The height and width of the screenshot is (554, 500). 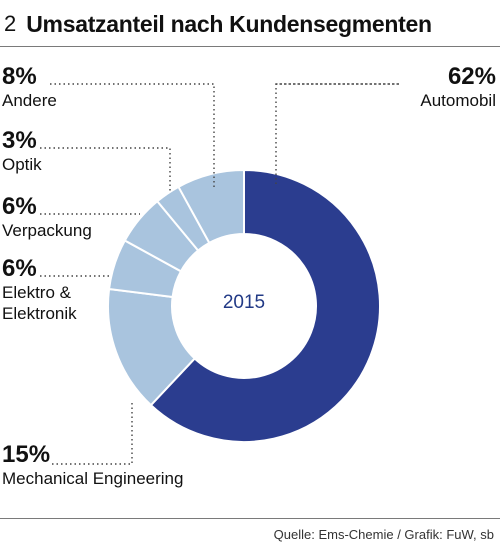 I want to click on slice-value-optik: 3%, so click(x=19, y=140).